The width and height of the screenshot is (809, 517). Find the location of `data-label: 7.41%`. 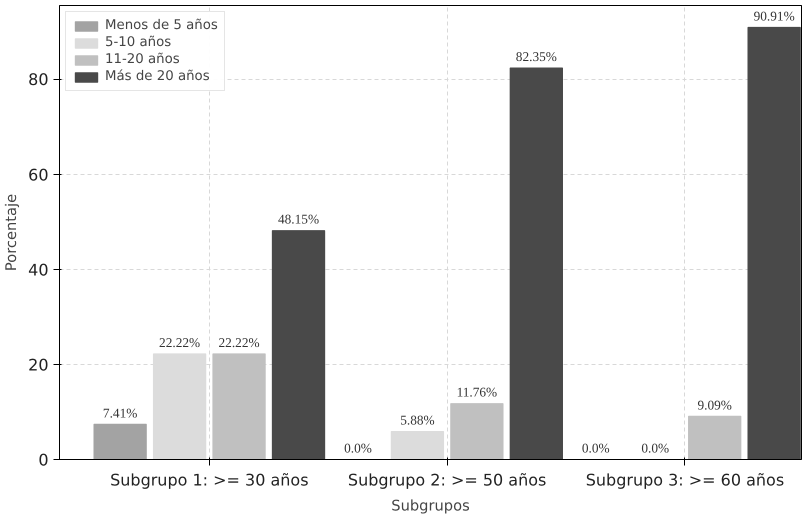

data-label: 7.41% is located at coordinates (120, 412).